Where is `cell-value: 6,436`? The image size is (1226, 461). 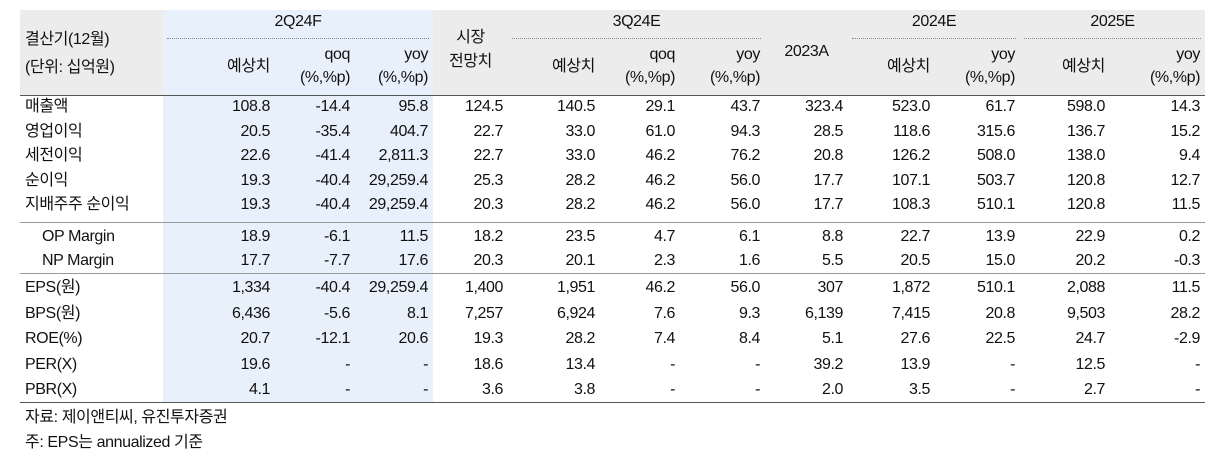
cell-value: 6,436 is located at coordinates (250, 313).